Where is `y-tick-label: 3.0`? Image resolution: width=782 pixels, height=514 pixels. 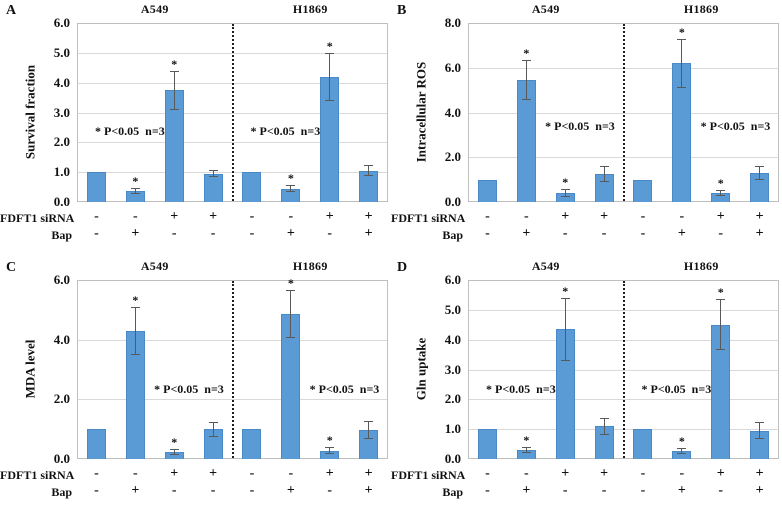
y-tick-label: 3.0 is located at coordinates (452, 369).